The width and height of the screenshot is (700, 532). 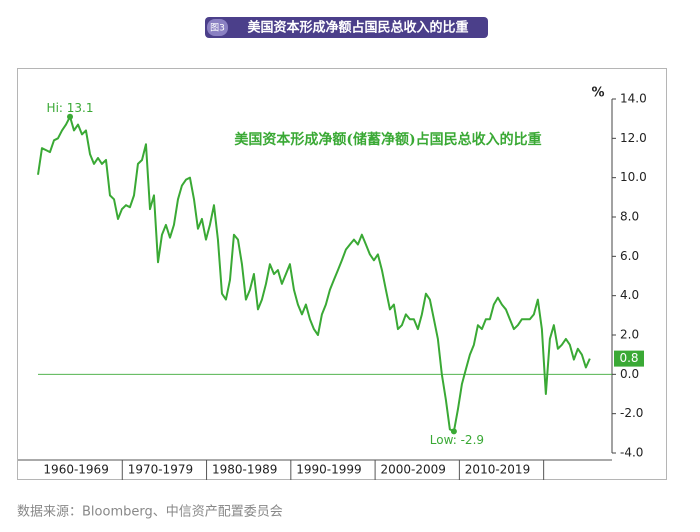 I want to click on annotation-label: Hi: 13.1, so click(x=70, y=108).